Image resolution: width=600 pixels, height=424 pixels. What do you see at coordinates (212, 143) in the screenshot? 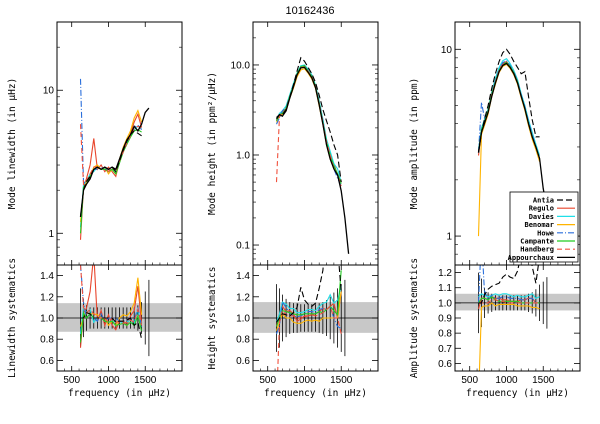
I see `y-axis-title: Mode height (in ppm²/μHz)` at bounding box center [212, 143].